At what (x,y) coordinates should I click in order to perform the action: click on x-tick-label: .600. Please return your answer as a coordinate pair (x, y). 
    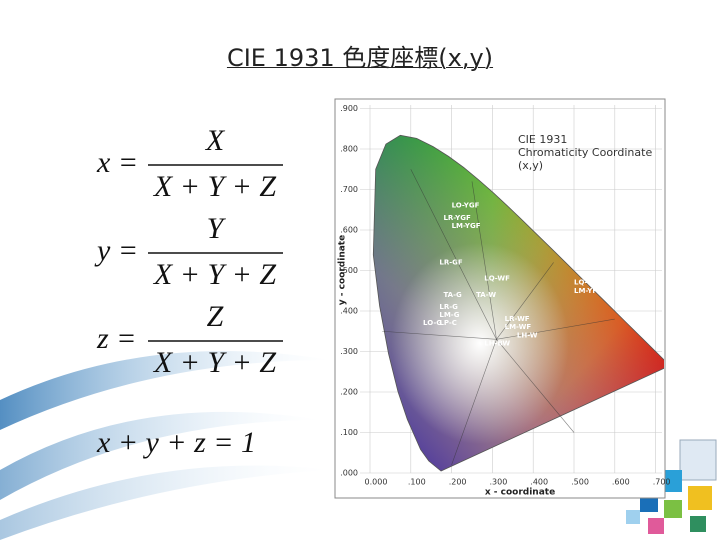
    Looking at the image, I should click on (621, 482).